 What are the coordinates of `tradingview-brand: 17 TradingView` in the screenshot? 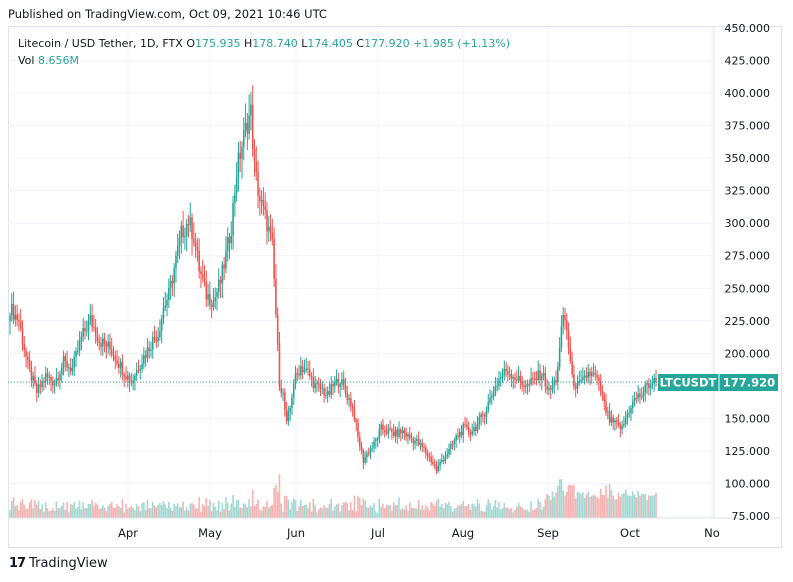 It's located at (58, 563).